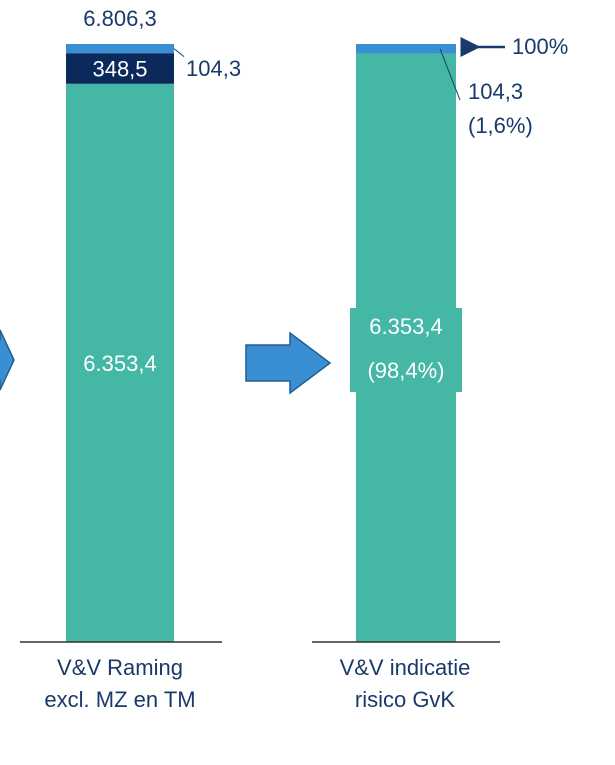 Image resolution: width=615 pixels, height=765 pixels. What do you see at coordinates (119, 18) in the screenshot?
I see `total-label: 6.806,3` at bounding box center [119, 18].